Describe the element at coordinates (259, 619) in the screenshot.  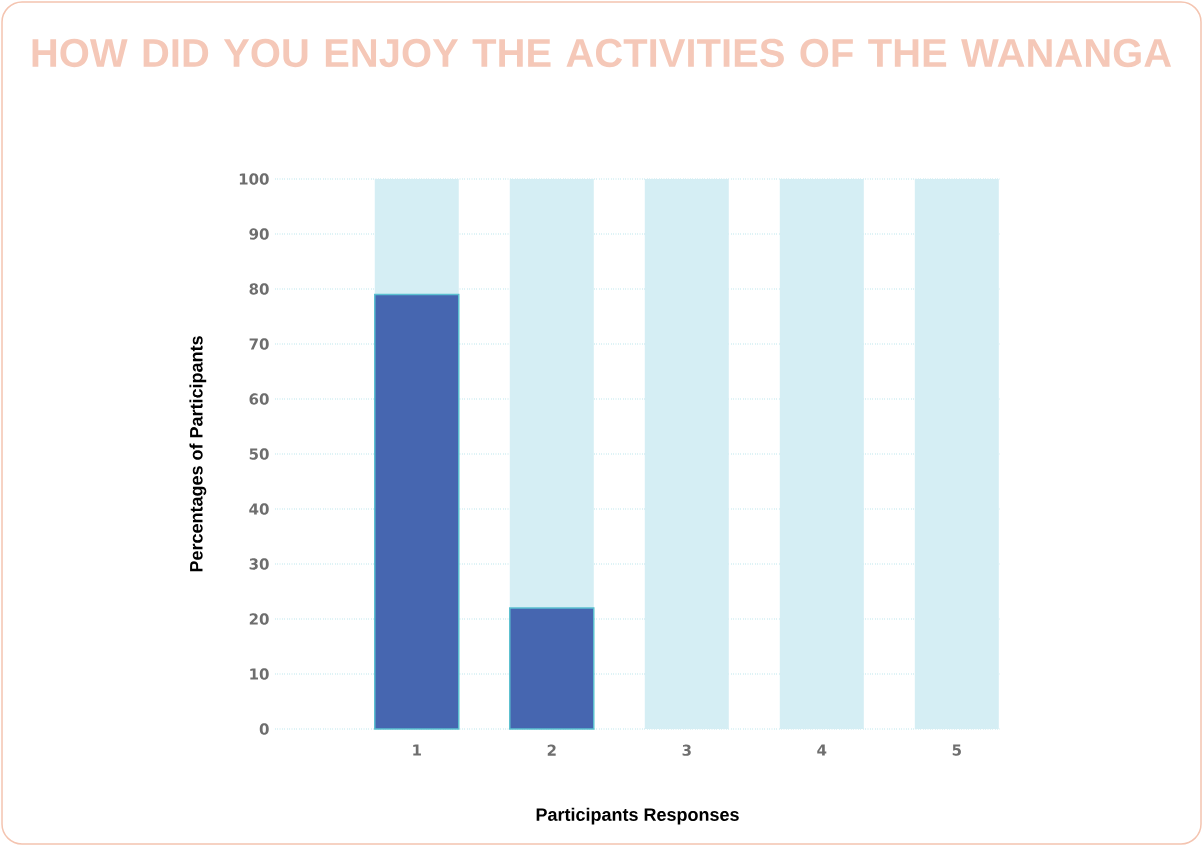
I see `y-tick-label: 20` at that location.